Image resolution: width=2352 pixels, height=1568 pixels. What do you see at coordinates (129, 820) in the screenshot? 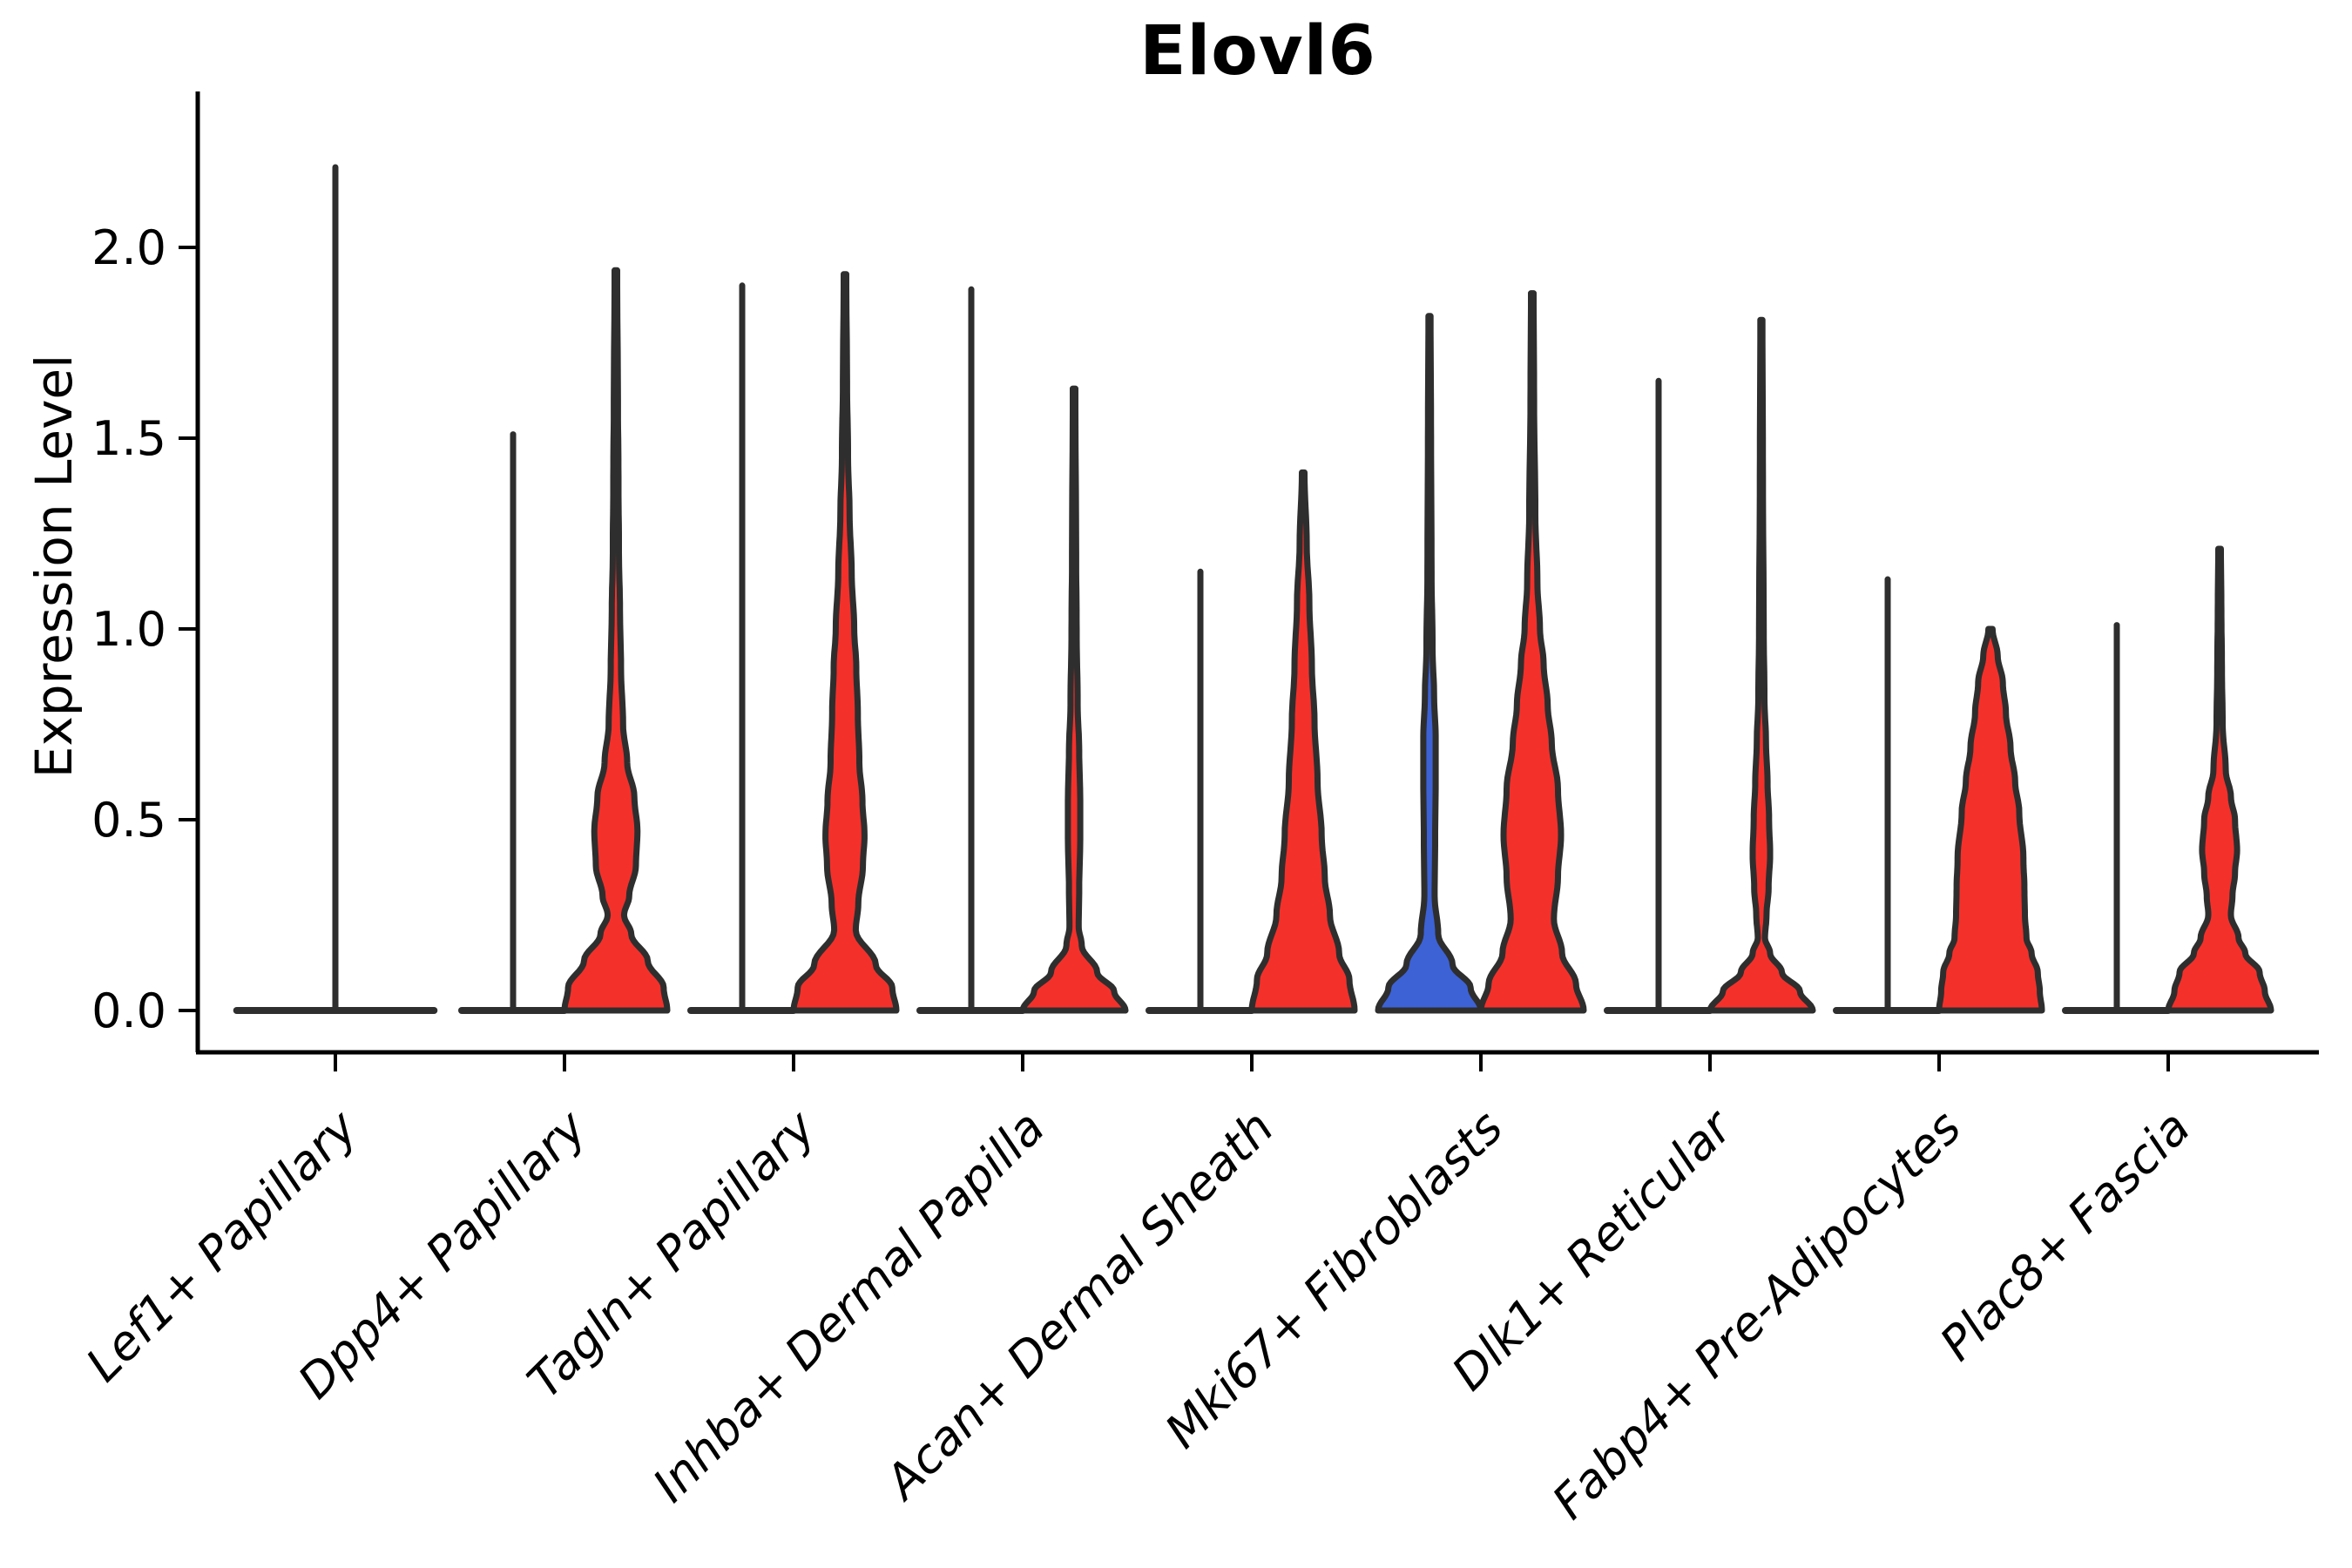
I see `y-tick-label: 0.5` at bounding box center [129, 820].